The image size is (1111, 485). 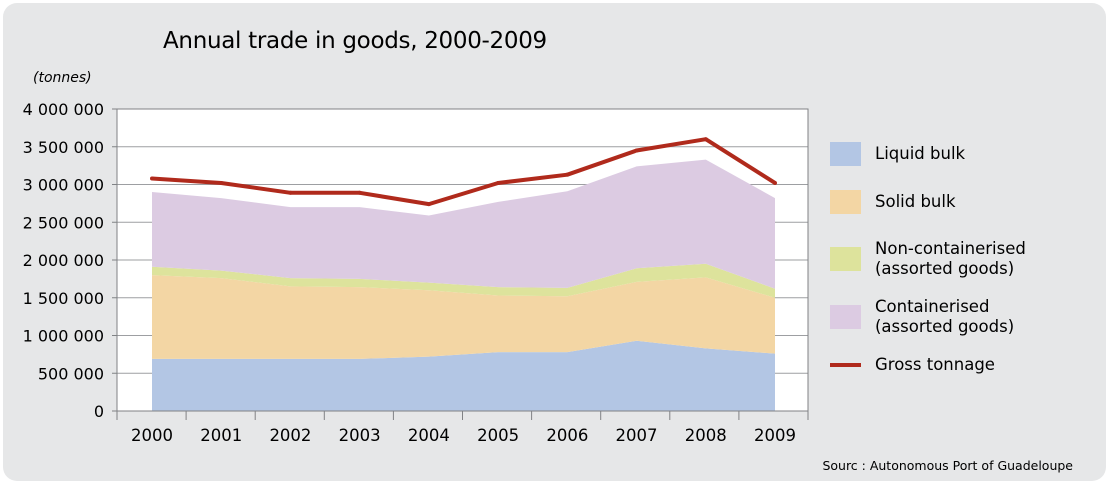 I want to click on point-gross-tonnage-2008, so click(x=705, y=139).